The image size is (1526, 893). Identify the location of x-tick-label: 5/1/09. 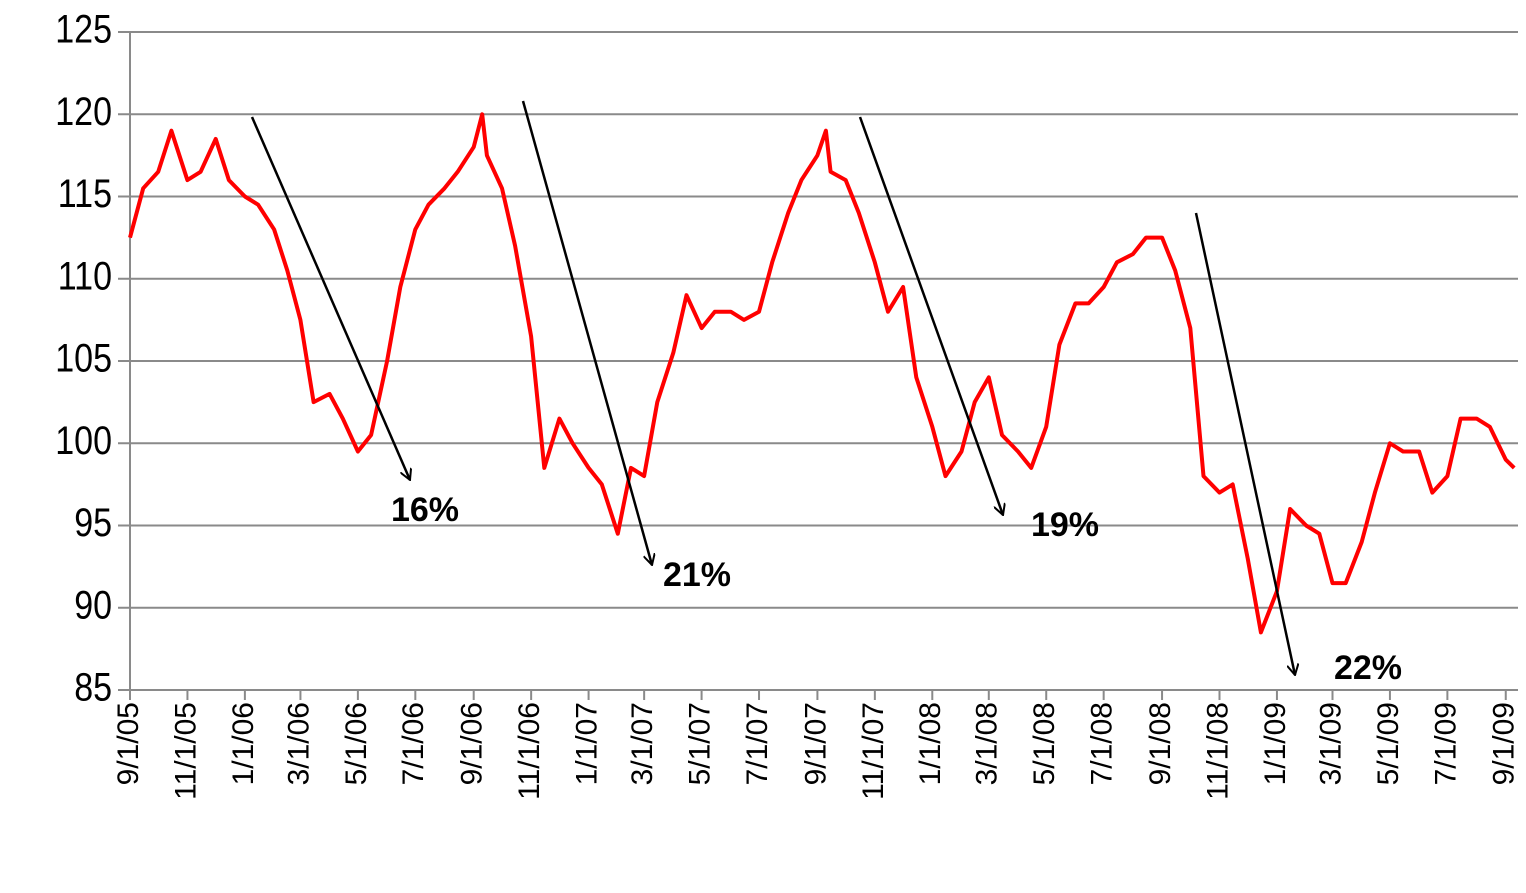
(1388, 743).